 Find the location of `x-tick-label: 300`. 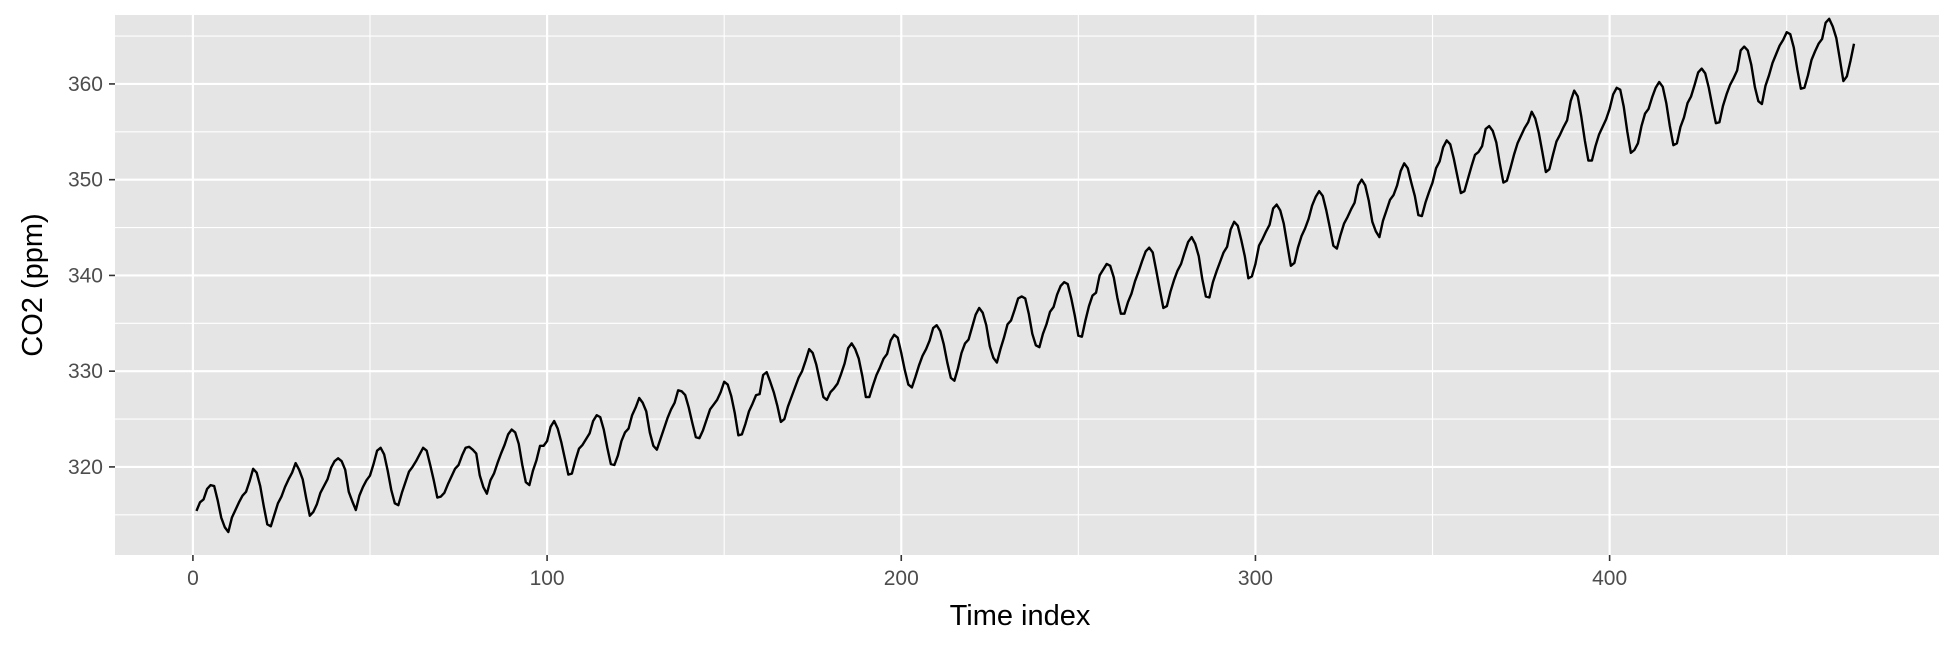

x-tick-label: 300 is located at coordinates (1255, 578).